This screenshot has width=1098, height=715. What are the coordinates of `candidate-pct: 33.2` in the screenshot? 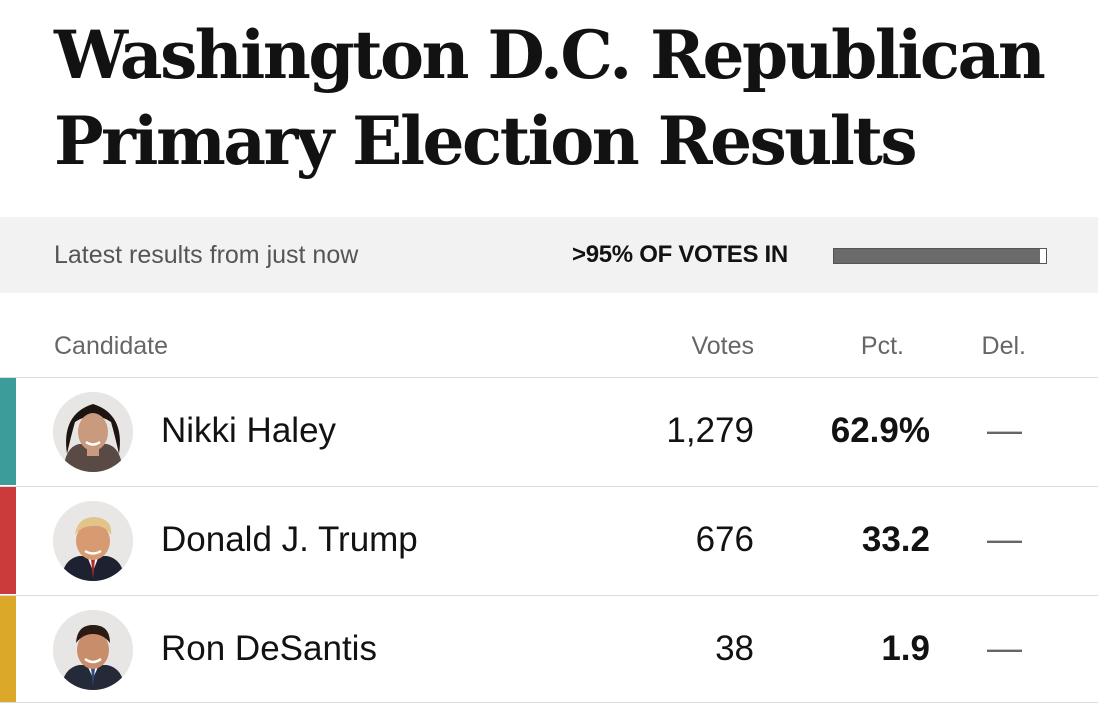 It's located at (895, 539).